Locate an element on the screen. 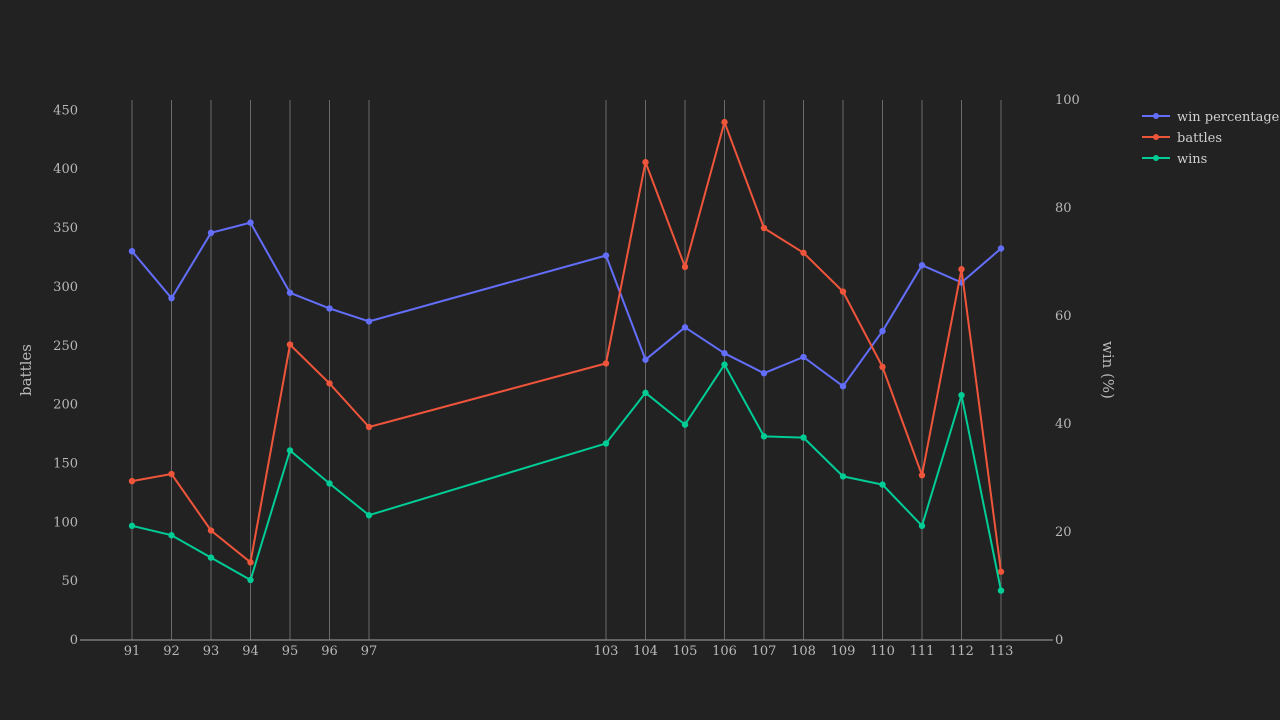  y-left-tick-label: 250 is located at coordinates (65, 346).